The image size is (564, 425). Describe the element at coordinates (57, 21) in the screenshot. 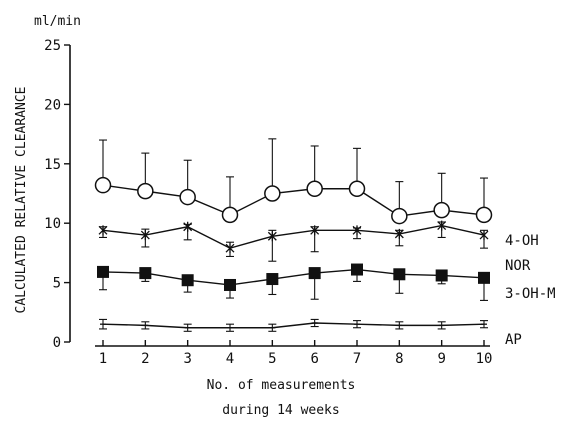

I see `y-unit-label: ml/min` at that location.